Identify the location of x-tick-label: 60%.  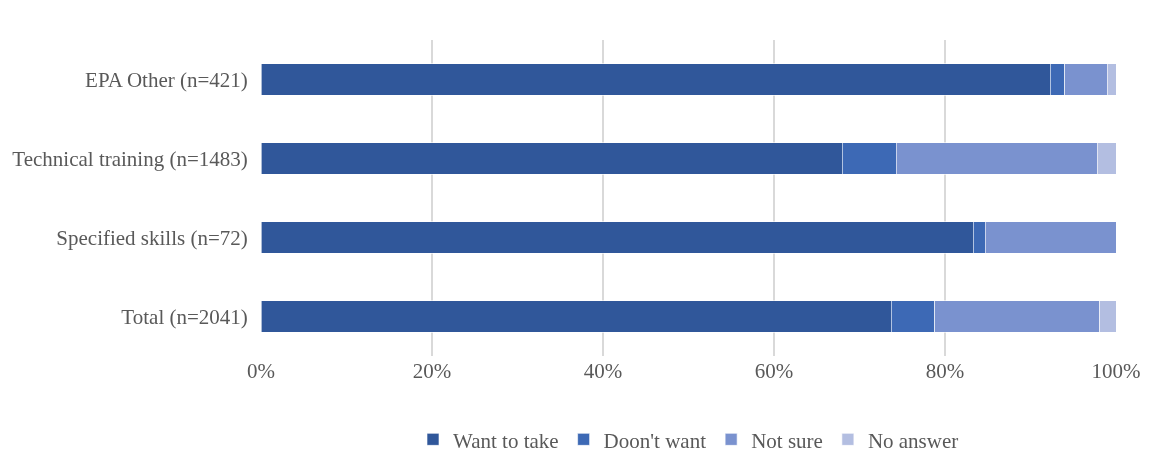
(774, 371).